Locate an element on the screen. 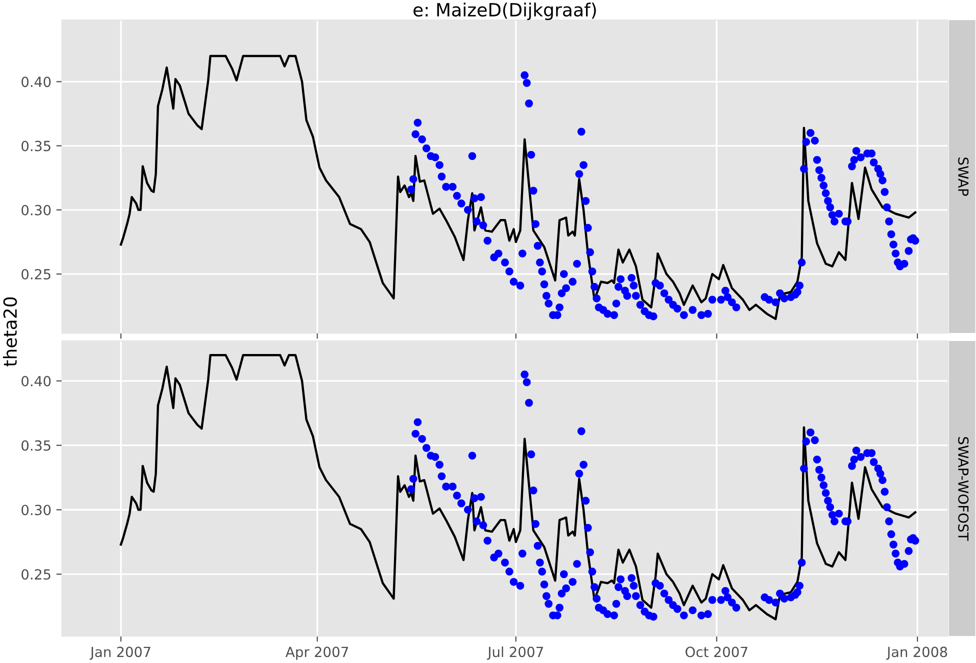  chart-title: e: MaizeD(Dijkgraaf) is located at coordinates (505, 11).